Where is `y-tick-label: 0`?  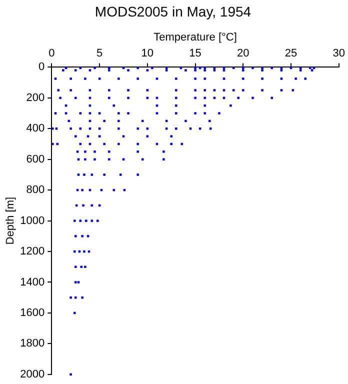
y-tick-label: 0 is located at coordinates (41, 67).